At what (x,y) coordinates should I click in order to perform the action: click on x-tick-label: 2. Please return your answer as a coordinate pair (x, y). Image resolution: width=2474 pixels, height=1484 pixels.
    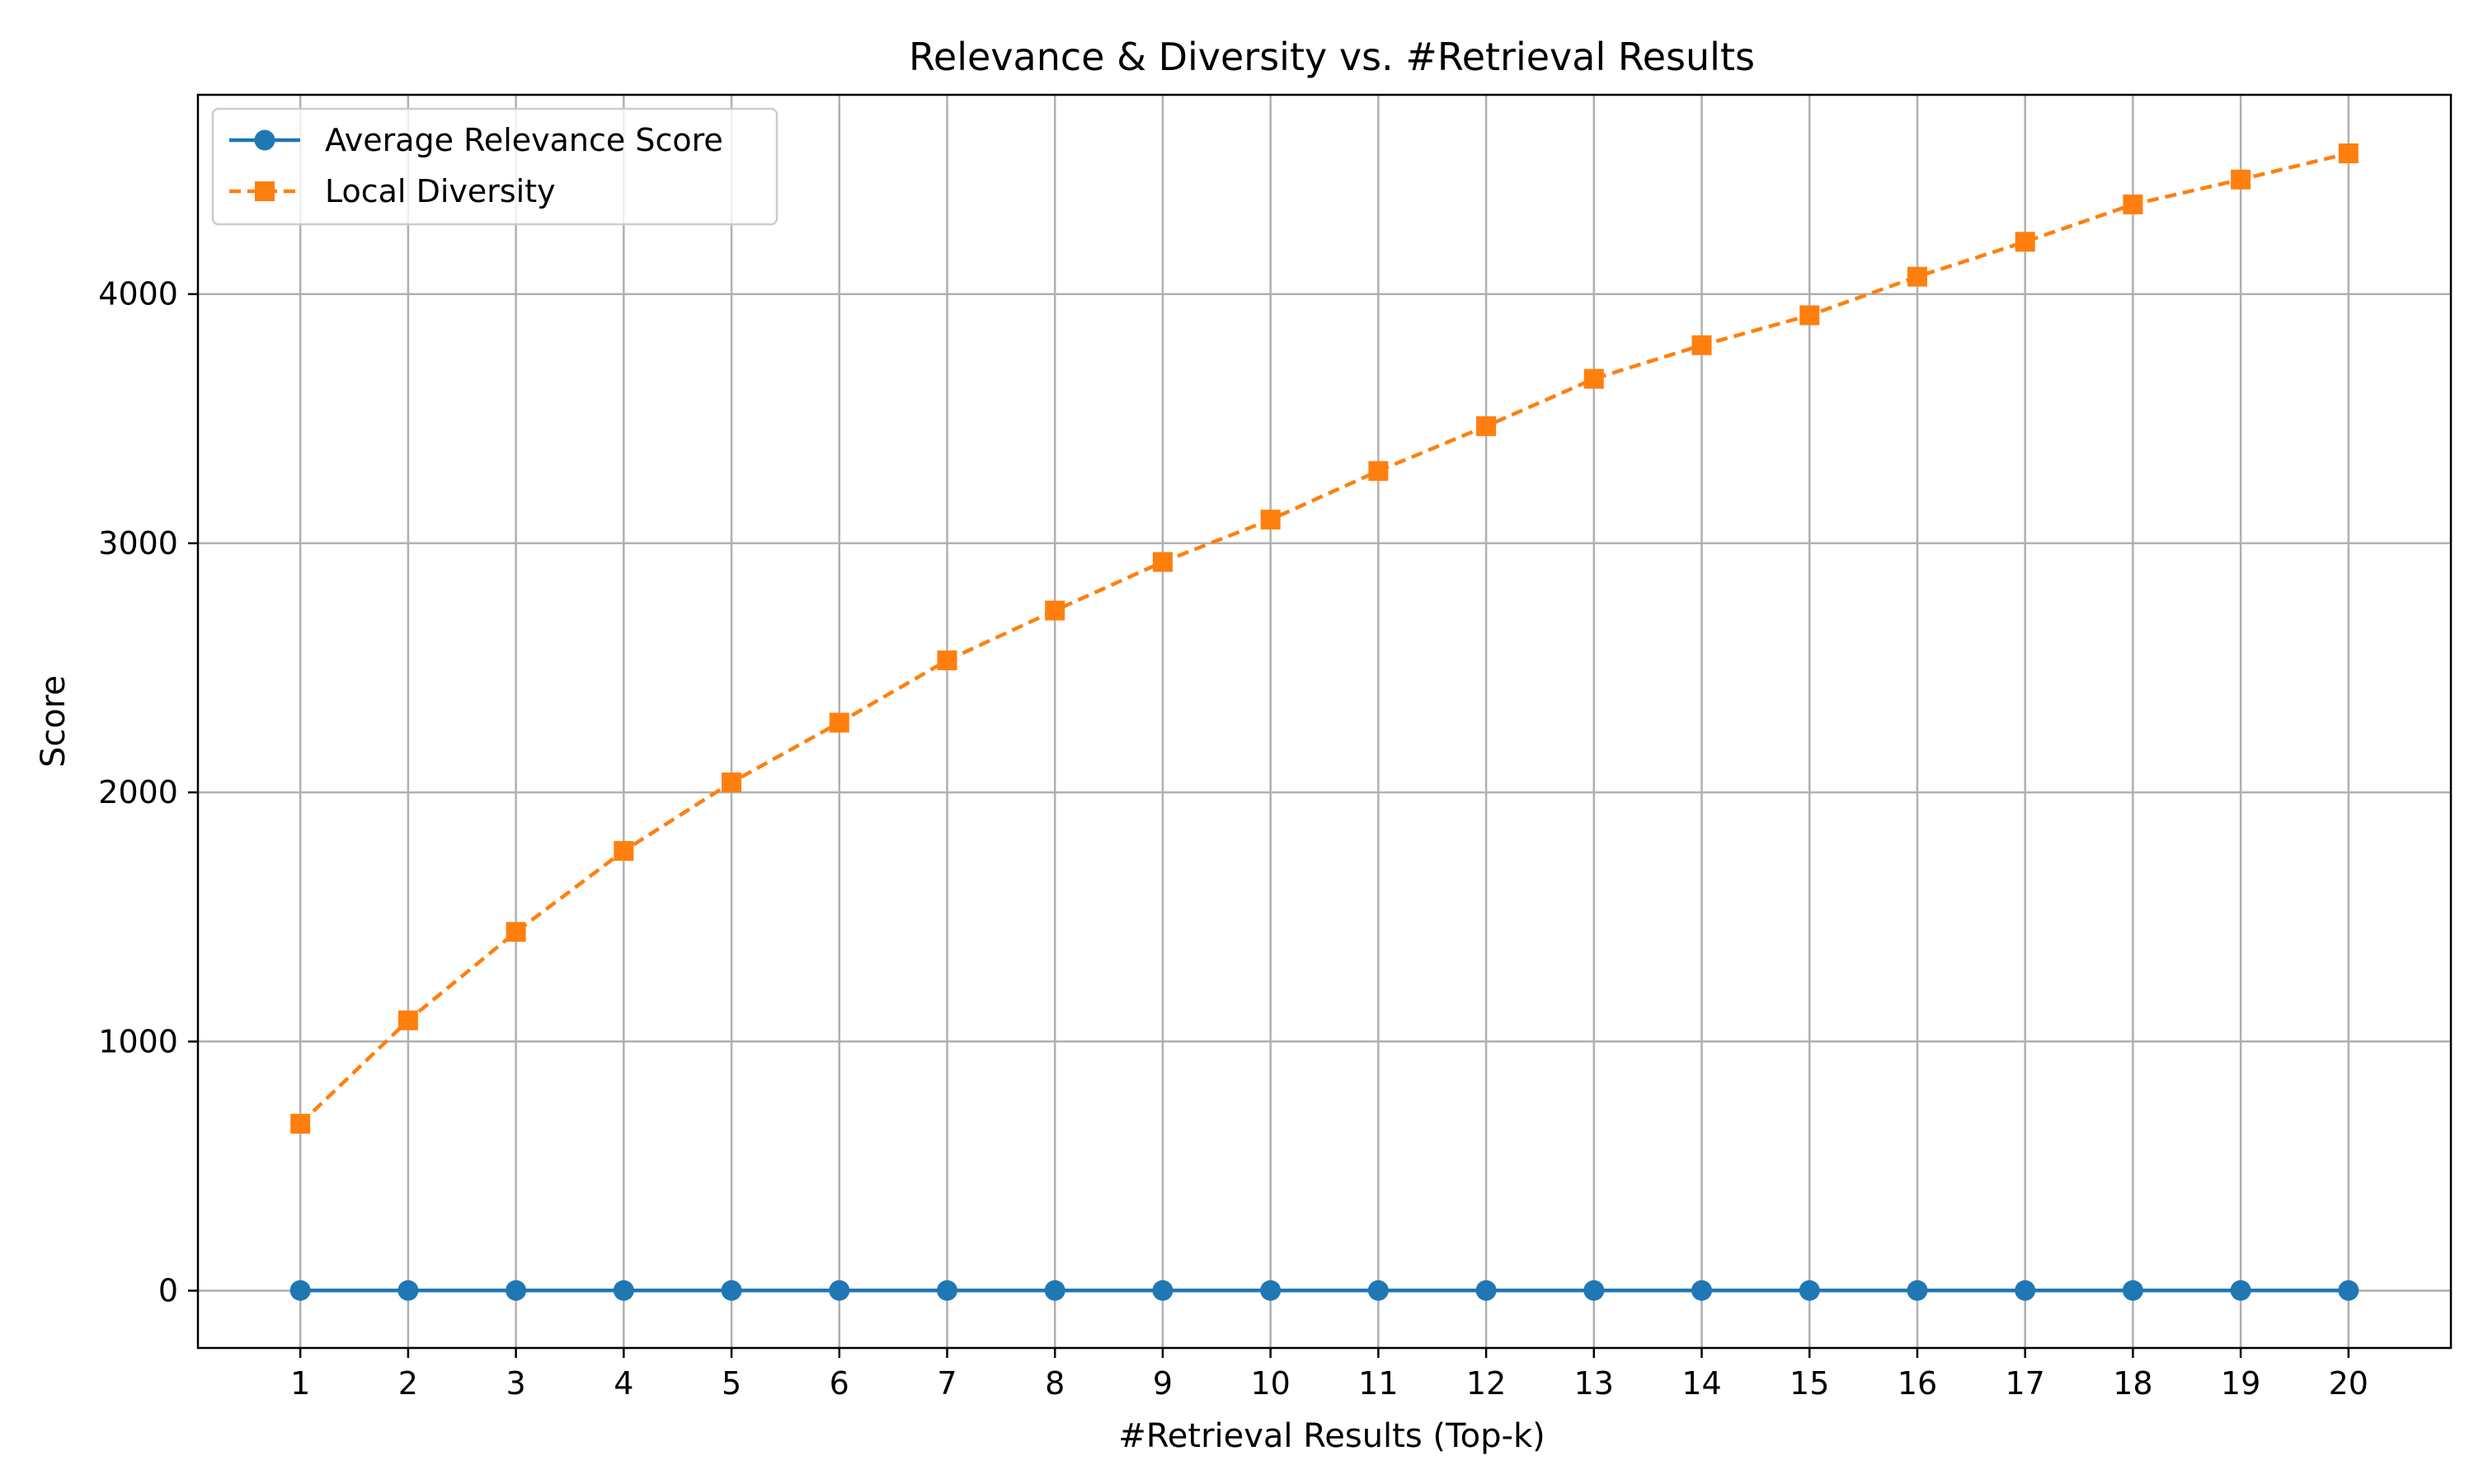
    Looking at the image, I should click on (408, 1383).